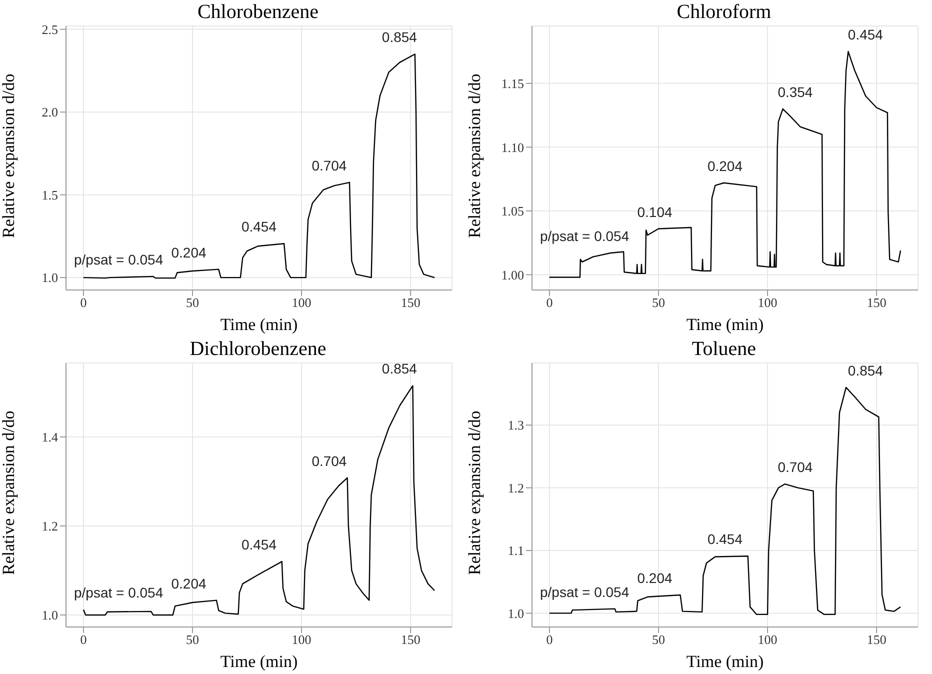 This screenshot has height=674, width=932. I want to click on y-tick-label: 1.1, so click(516, 550).